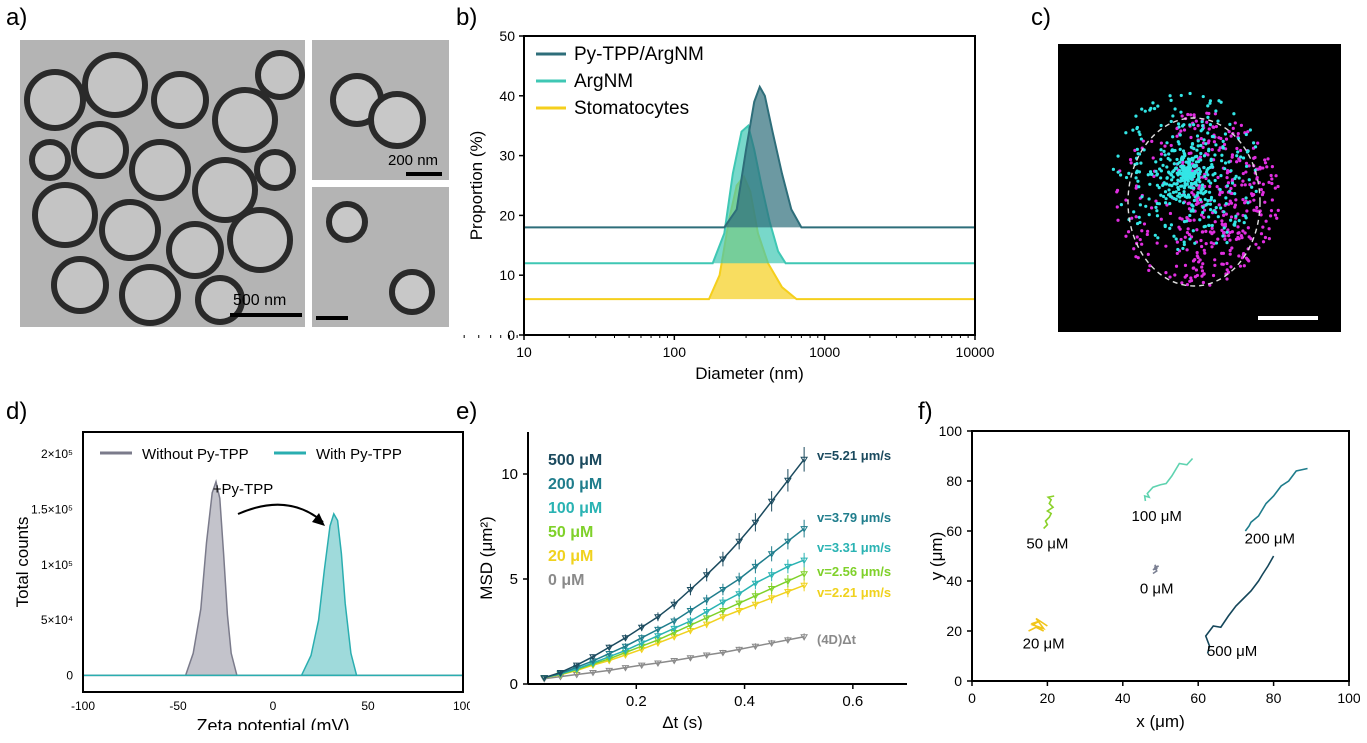 Image resolution: width=1367 pixels, height=743 pixels. I want to click on annotation-arrow, so click(280, 513).